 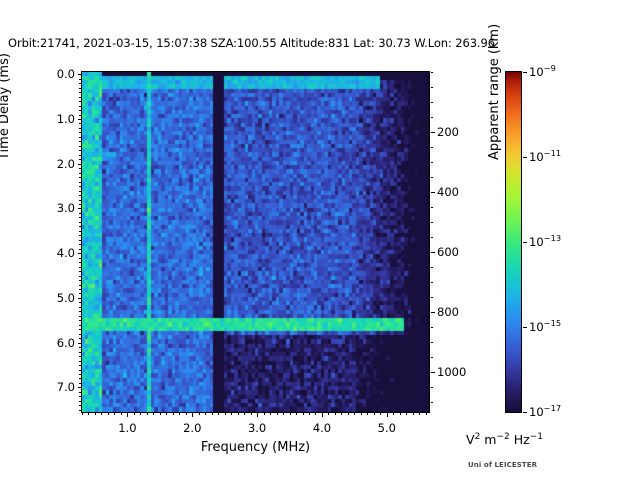 What do you see at coordinates (545, 411) in the screenshot?
I see `colorbar-tick-label: 10−17` at bounding box center [545, 411].